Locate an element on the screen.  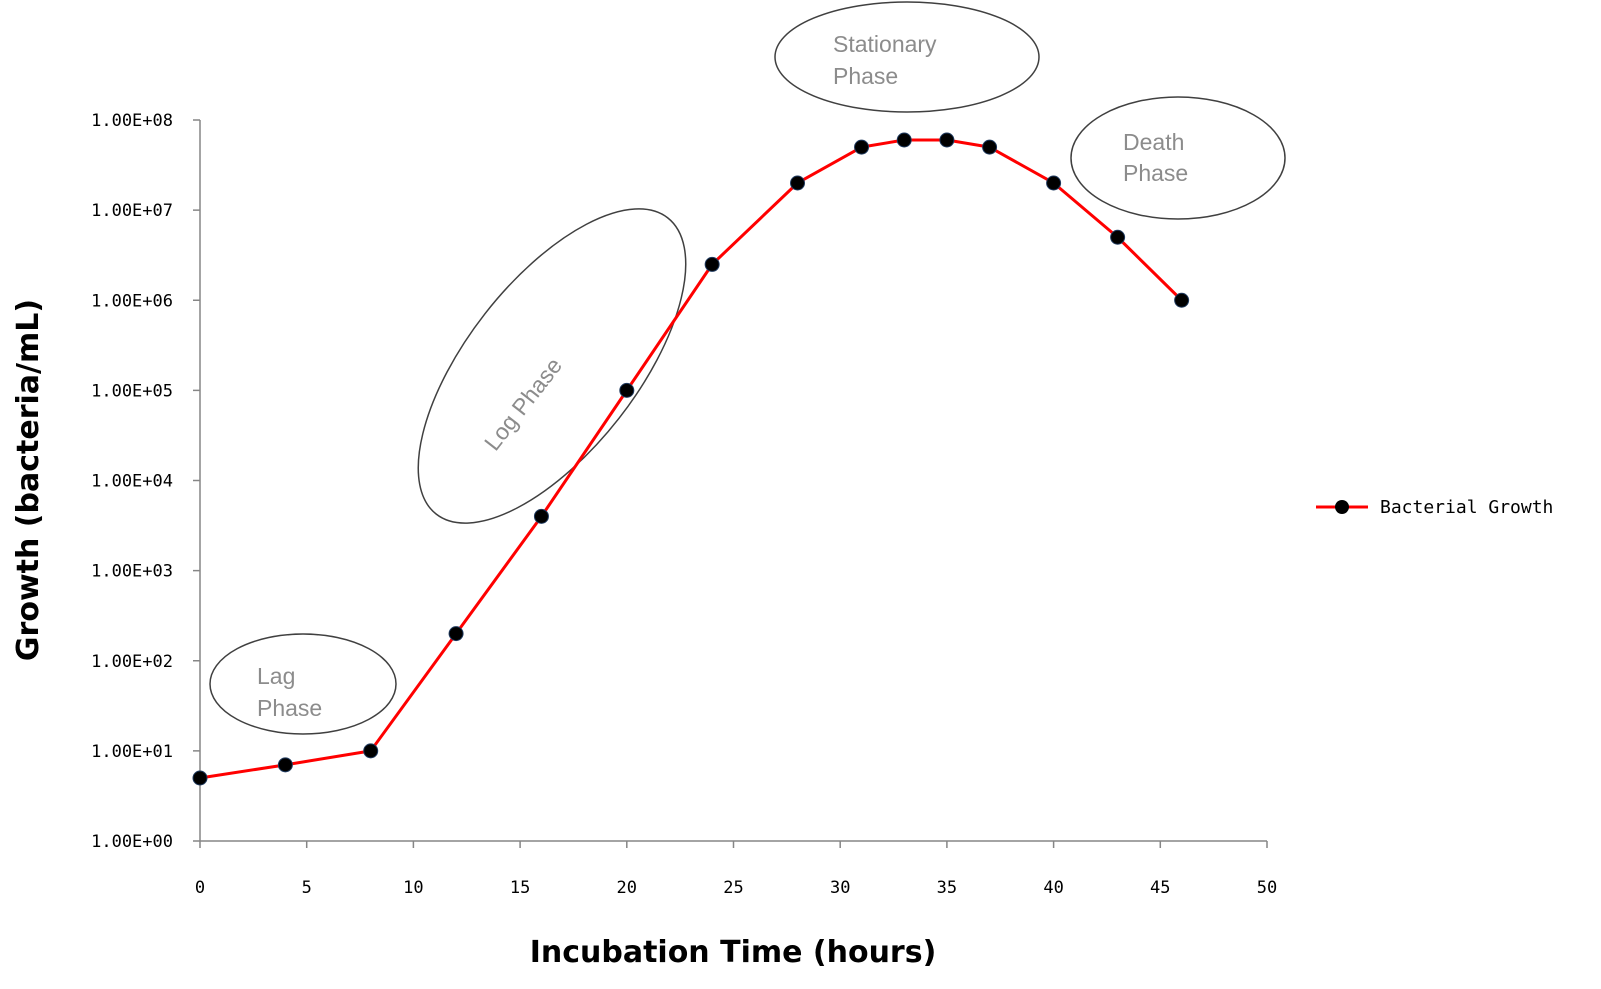
legend-marker is located at coordinates (1342, 507).